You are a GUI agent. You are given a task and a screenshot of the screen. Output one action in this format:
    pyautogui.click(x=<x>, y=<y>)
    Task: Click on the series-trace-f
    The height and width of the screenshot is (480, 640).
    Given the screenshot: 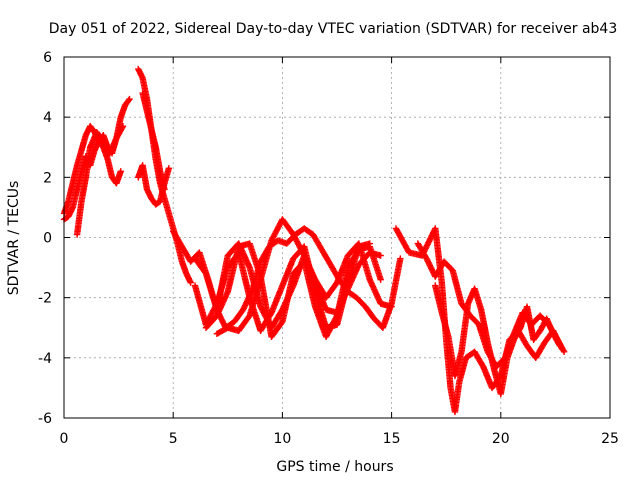 What is the action you would take?
    pyautogui.click(x=153, y=141)
    